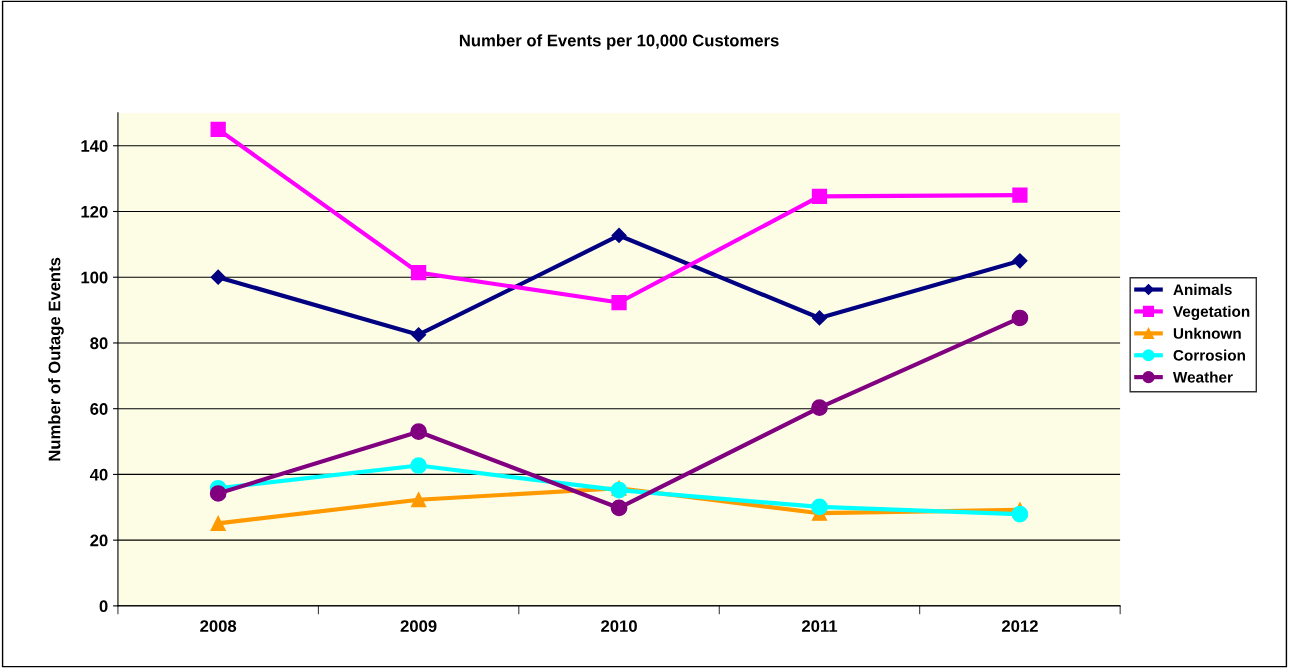  I want to click on y-tick-label: 100, so click(94, 277).